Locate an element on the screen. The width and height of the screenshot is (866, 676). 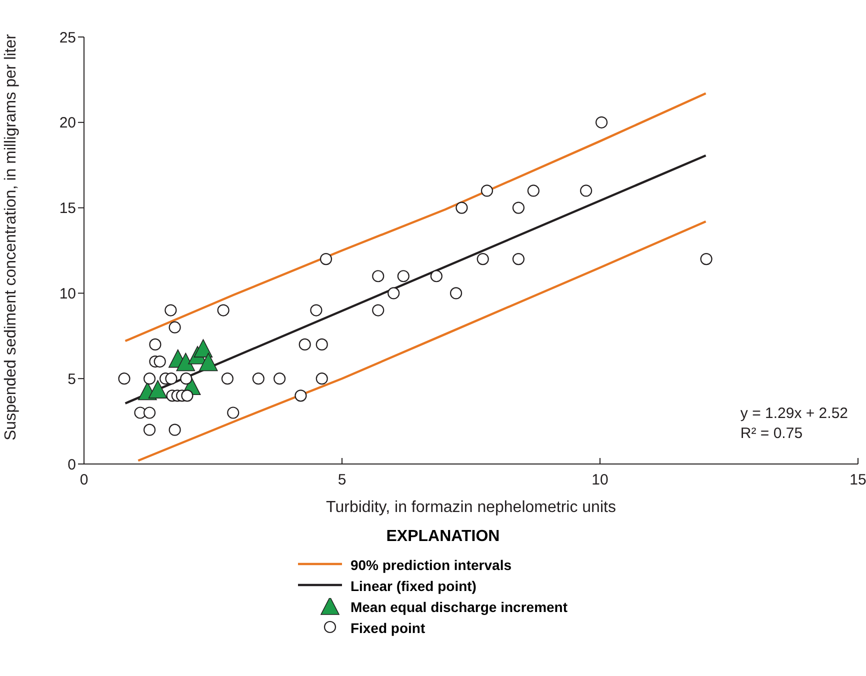
legend-label: Fixed point is located at coordinates (388, 628).